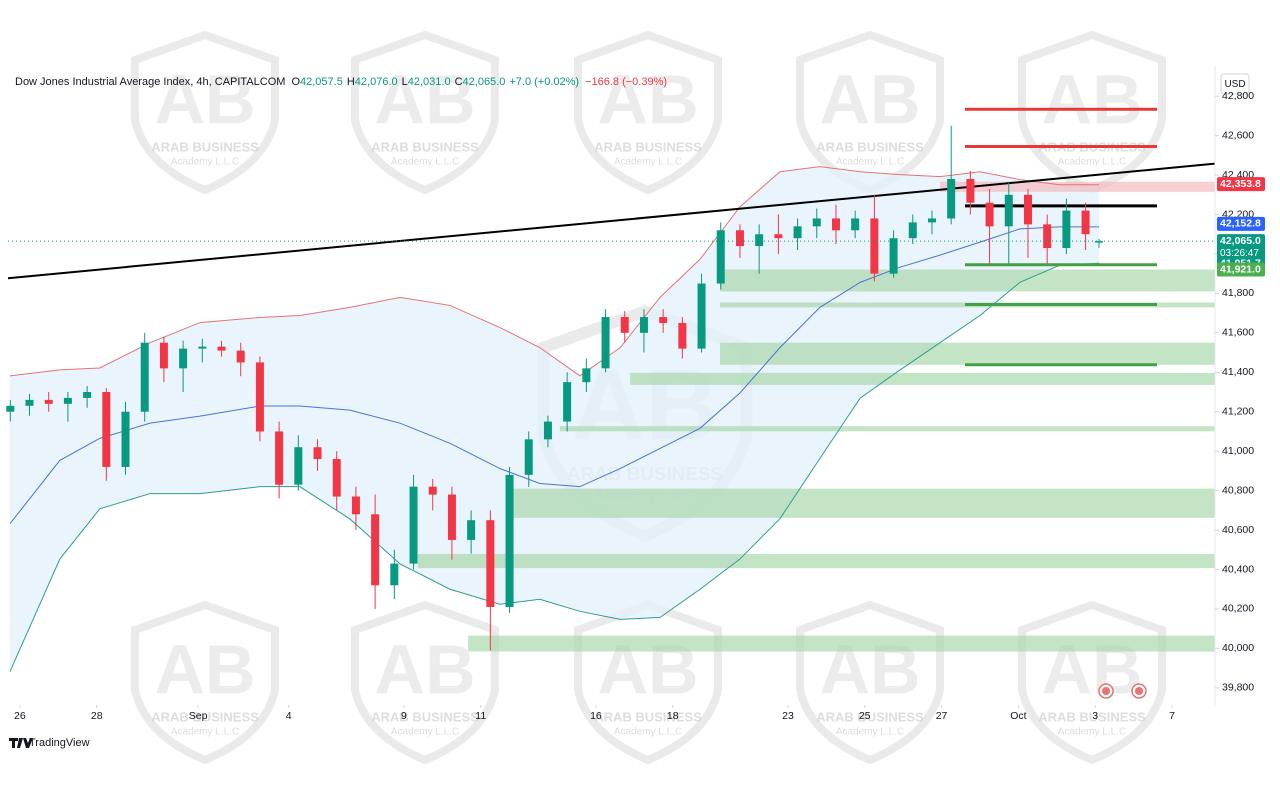 The width and height of the screenshot is (1280, 808). I want to click on x-tick-label: 3, so click(1095, 716).